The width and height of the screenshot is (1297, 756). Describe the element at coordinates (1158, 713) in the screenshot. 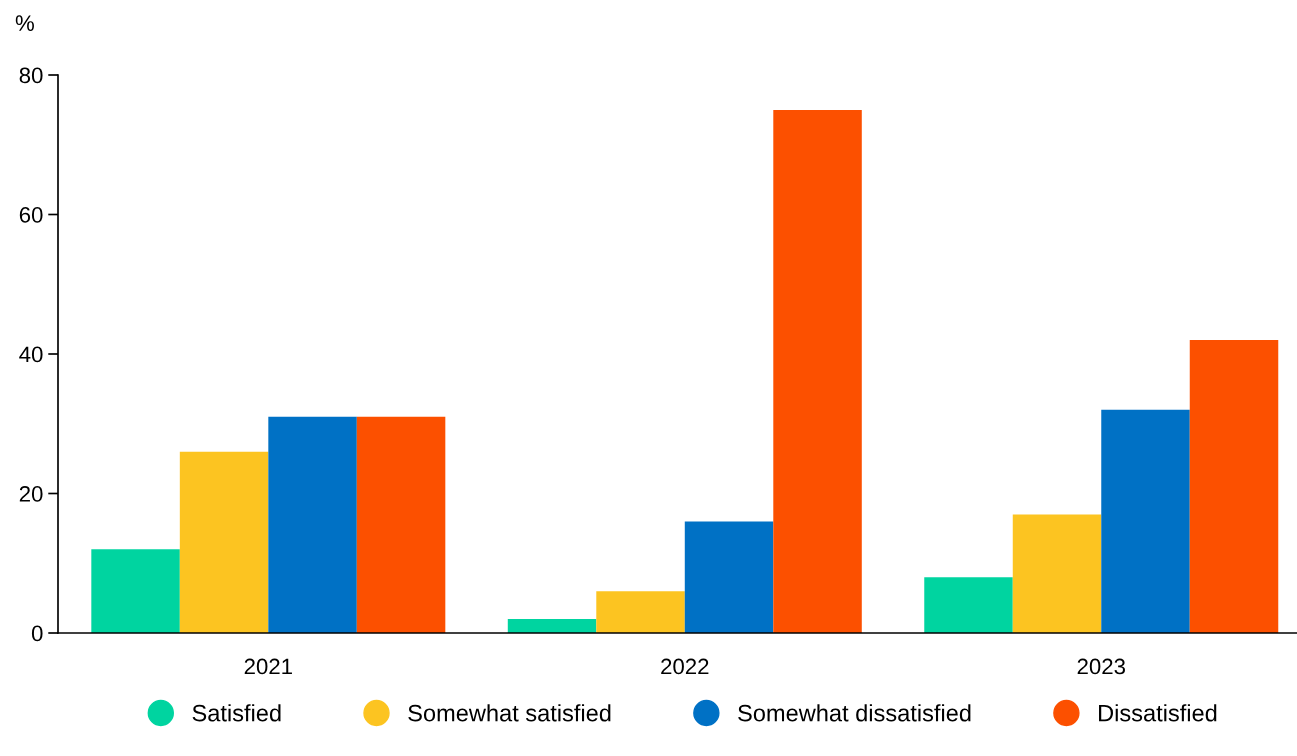

I see `legend-label: Dissatisfied` at that location.